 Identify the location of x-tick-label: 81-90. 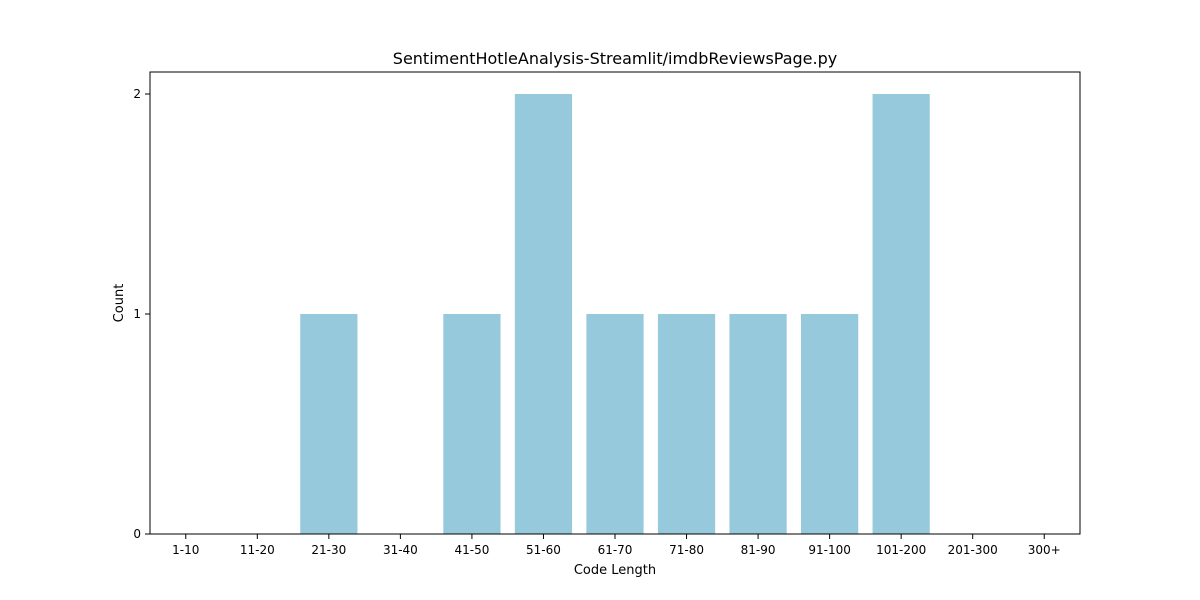
(758, 550).